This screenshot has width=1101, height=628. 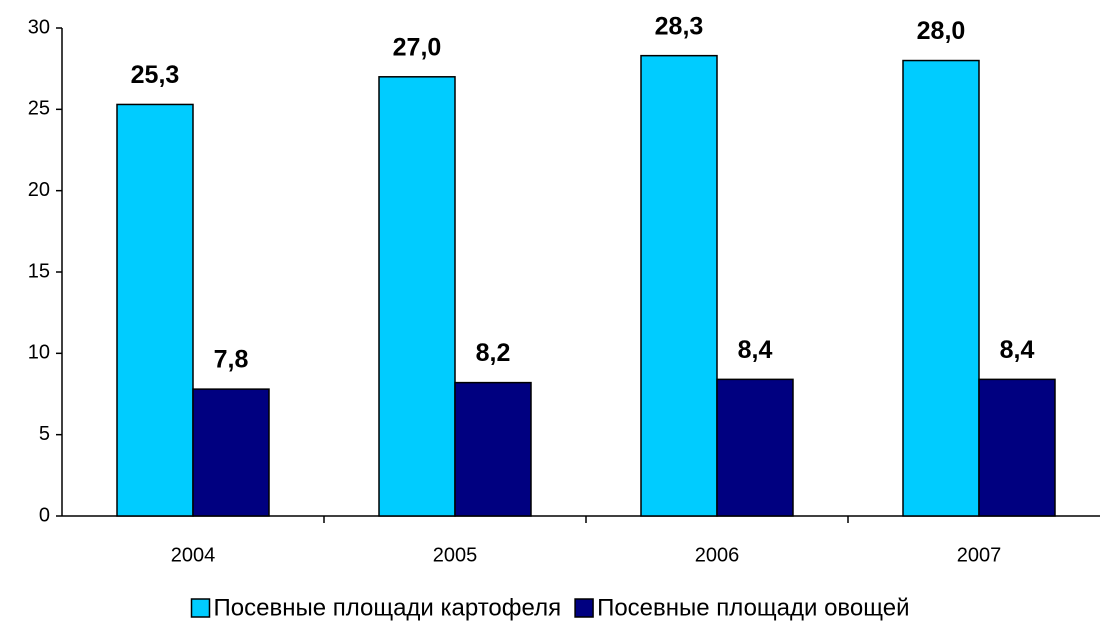 What do you see at coordinates (155, 75) in the screenshot?
I see `value-label: 25,3` at bounding box center [155, 75].